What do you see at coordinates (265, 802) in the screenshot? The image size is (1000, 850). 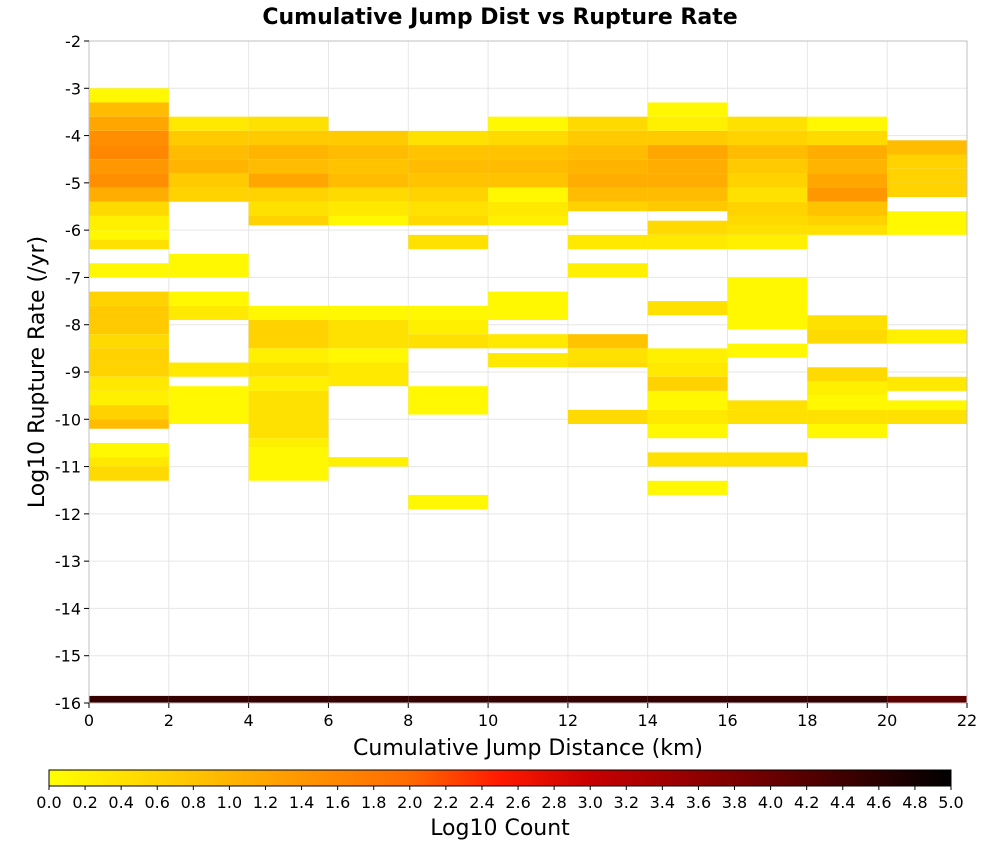 I see `colorbar-tick-label: 1.2` at bounding box center [265, 802].